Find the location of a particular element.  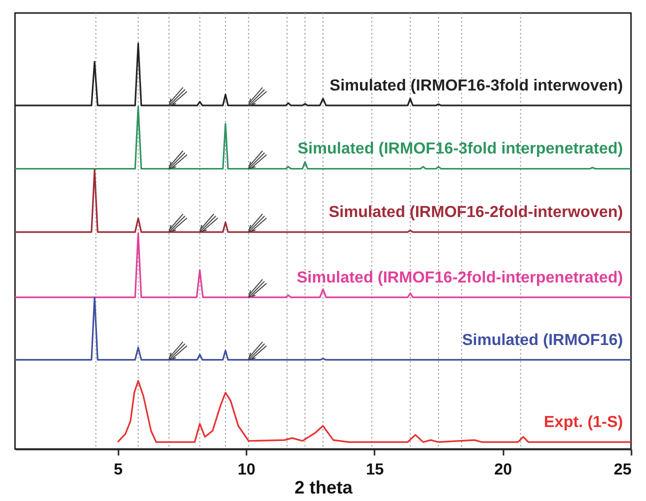

x-tick-label: 5 is located at coordinates (118, 470).